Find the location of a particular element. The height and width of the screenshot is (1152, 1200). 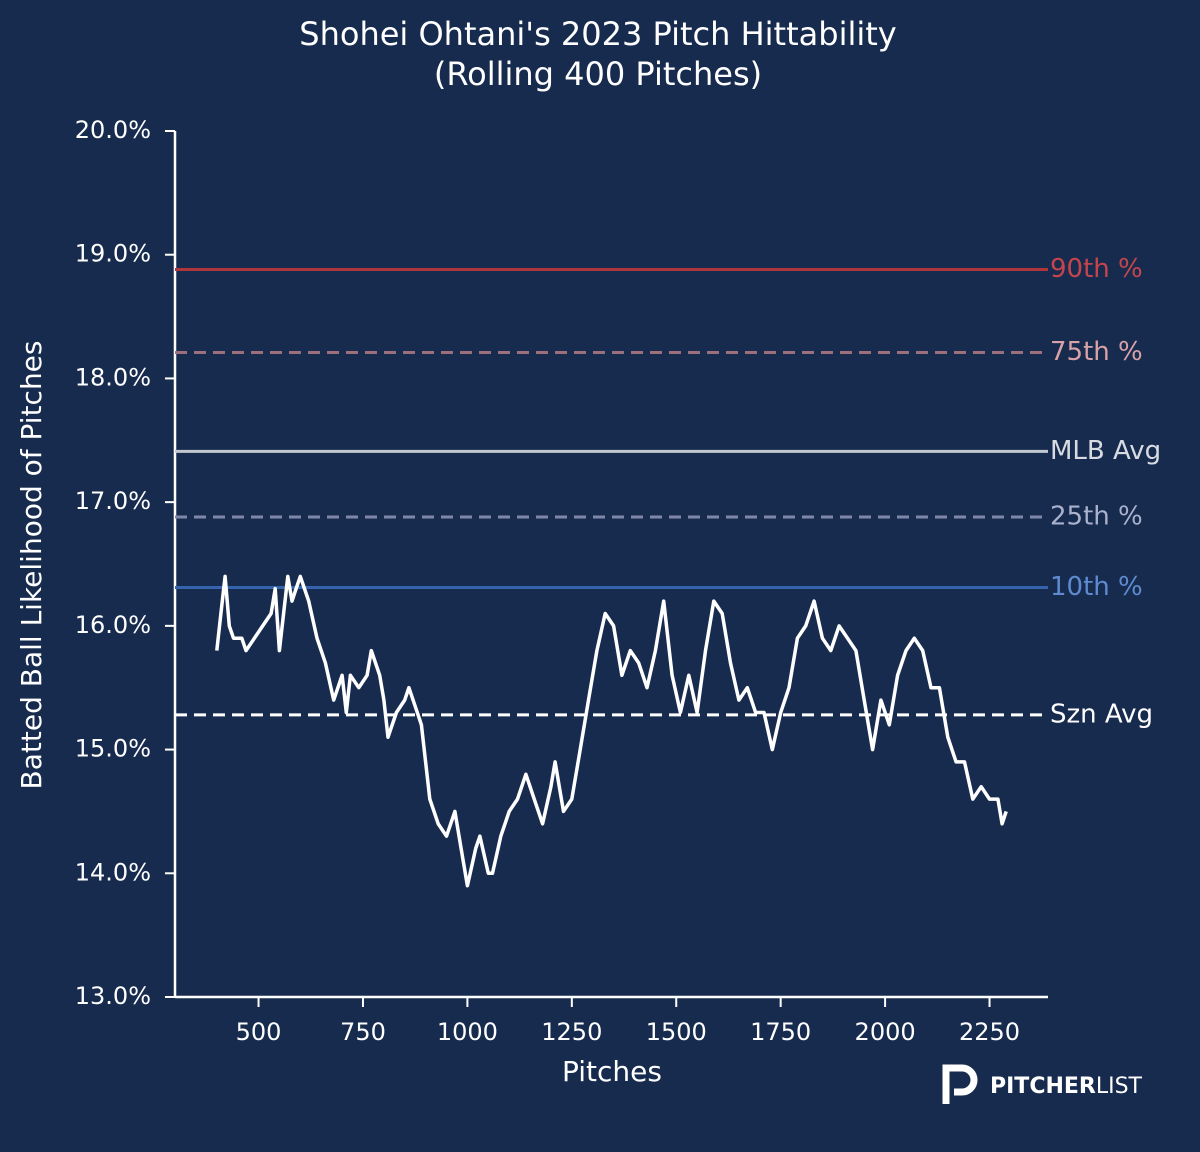

x-tick-label: 750 is located at coordinates (363, 1032).